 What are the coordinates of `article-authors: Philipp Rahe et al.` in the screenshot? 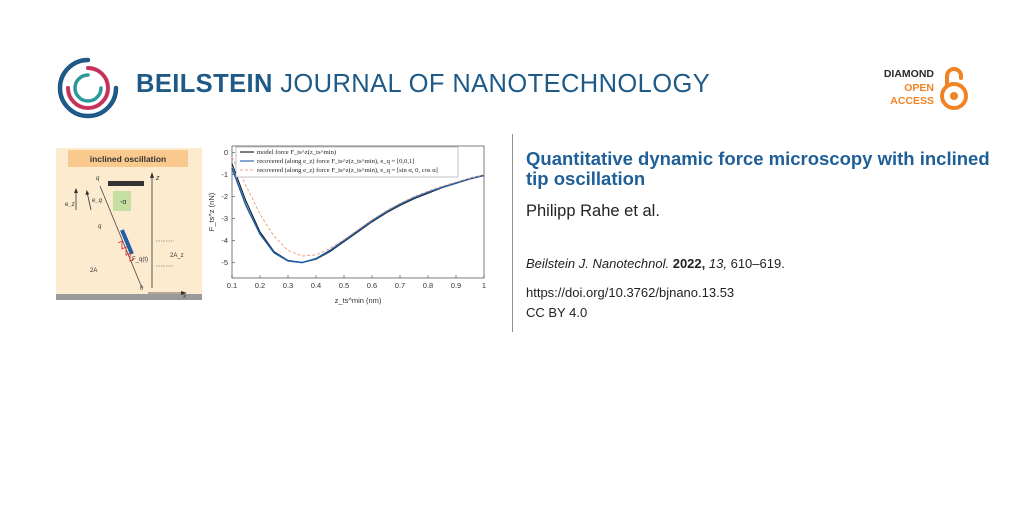 It's located at (593, 211).